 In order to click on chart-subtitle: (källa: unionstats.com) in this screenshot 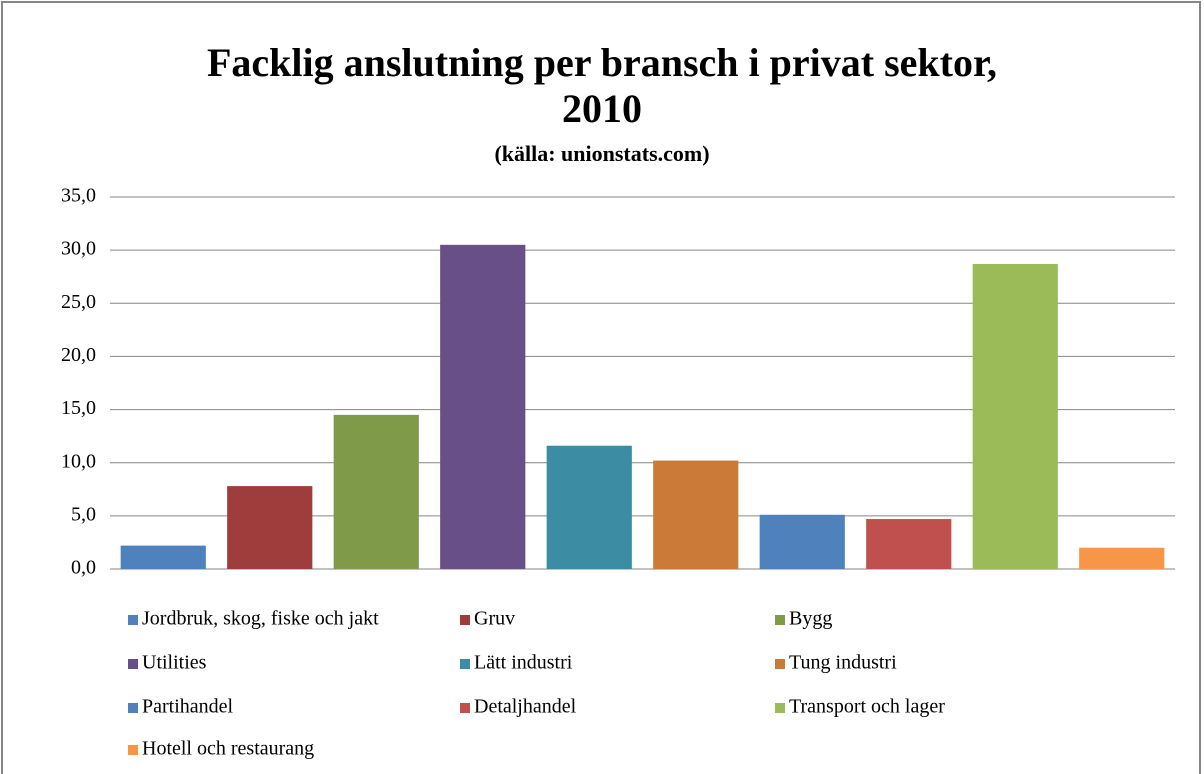, I will do `click(602, 153)`.